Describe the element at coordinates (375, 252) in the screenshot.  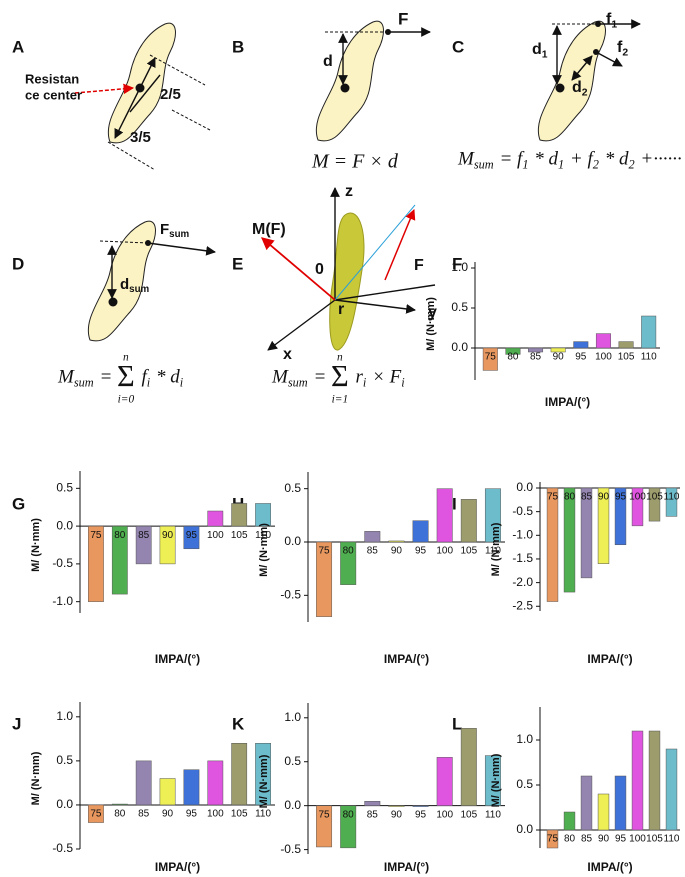
I see `r-vector` at that location.